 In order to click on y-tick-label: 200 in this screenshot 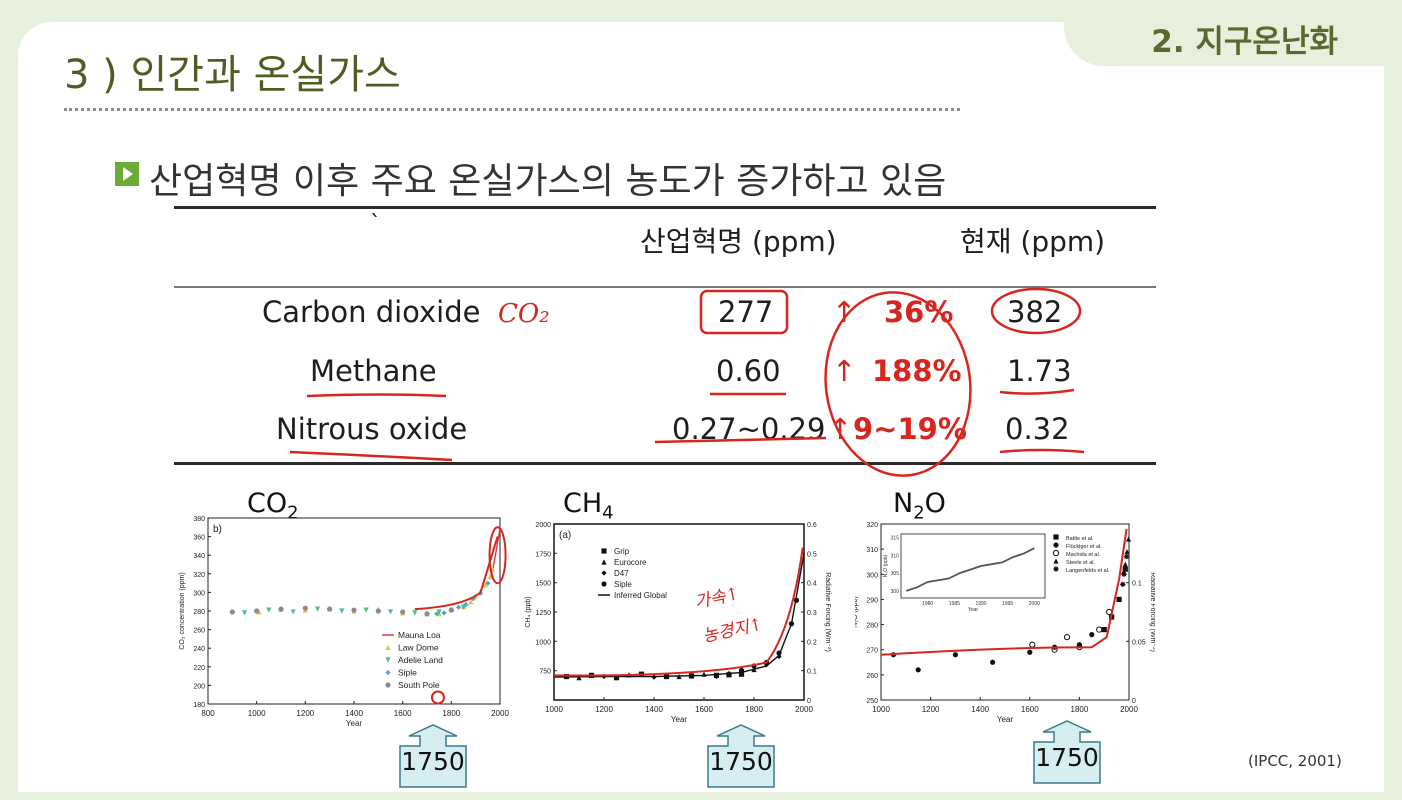, I will do `click(199, 686)`.